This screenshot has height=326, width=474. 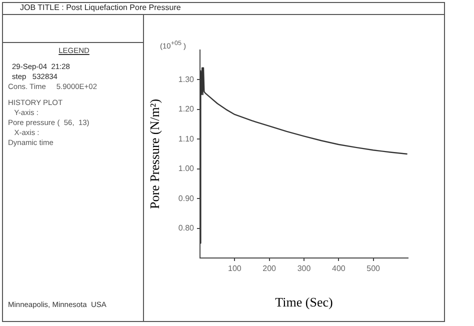 What do you see at coordinates (304, 269) in the screenshot?
I see `x-tick-label: 300` at bounding box center [304, 269].